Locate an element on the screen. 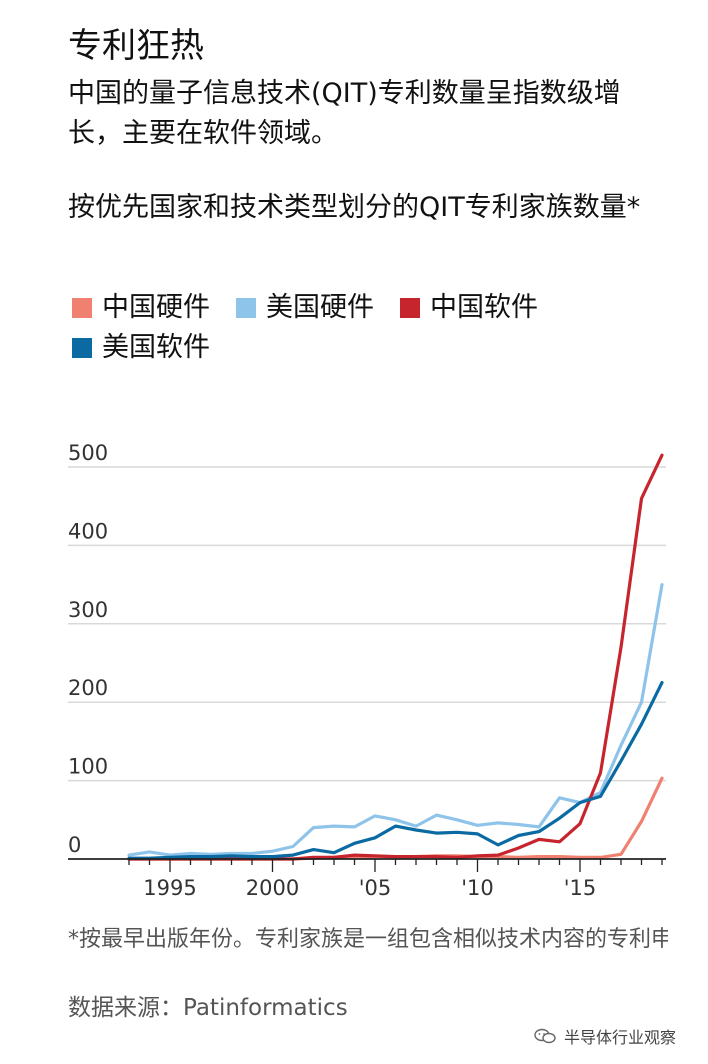 The image size is (708, 1064). y-tick-label: 0 is located at coordinates (74, 845).